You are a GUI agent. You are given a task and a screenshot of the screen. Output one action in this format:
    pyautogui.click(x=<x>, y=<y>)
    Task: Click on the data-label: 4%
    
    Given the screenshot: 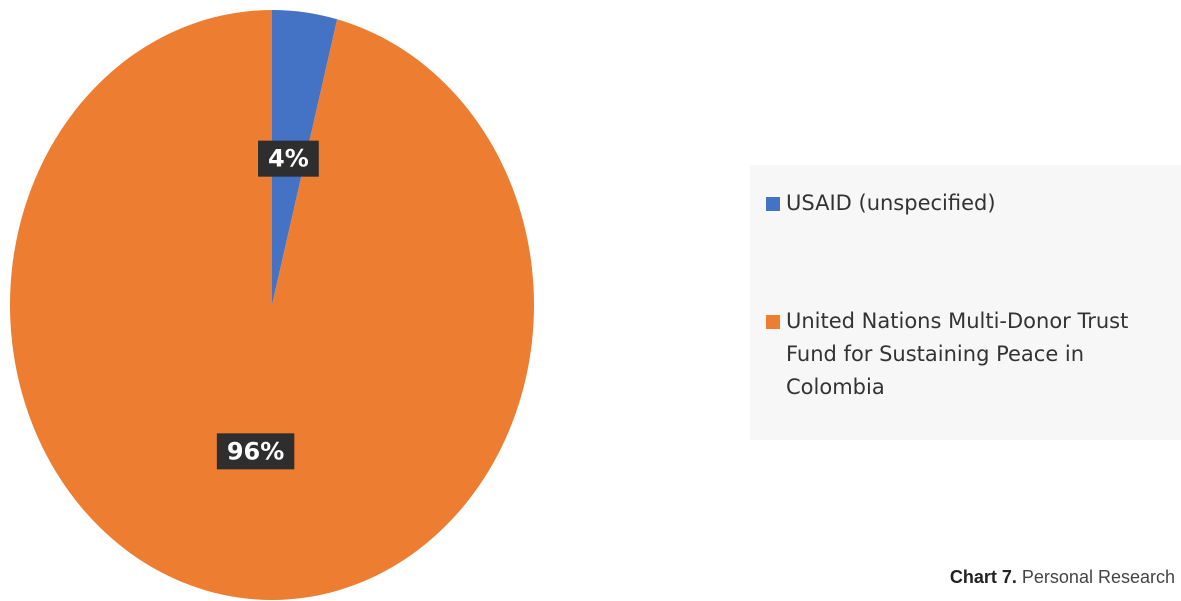 What is the action you would take?
    pyautogui.click(x=288, y=158)
    